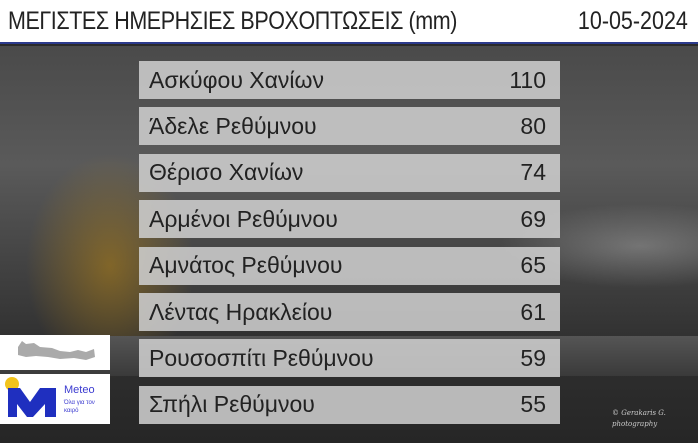 Image resolution: width=698 pixels, height=443 pixels. Describe the element at coordinates (233, 125) in the screenshot. I see `station-name: Άδελε Ρεθύμνου` at that location.